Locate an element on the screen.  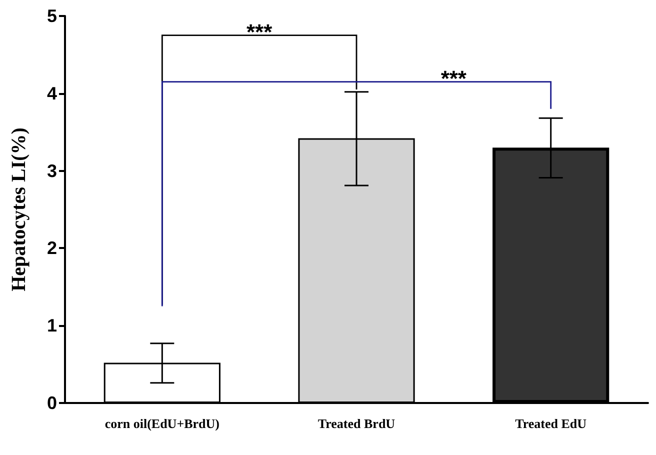
x-tick-label: corn oil(EdU+BrdU) is located at coordinates (162, 423).